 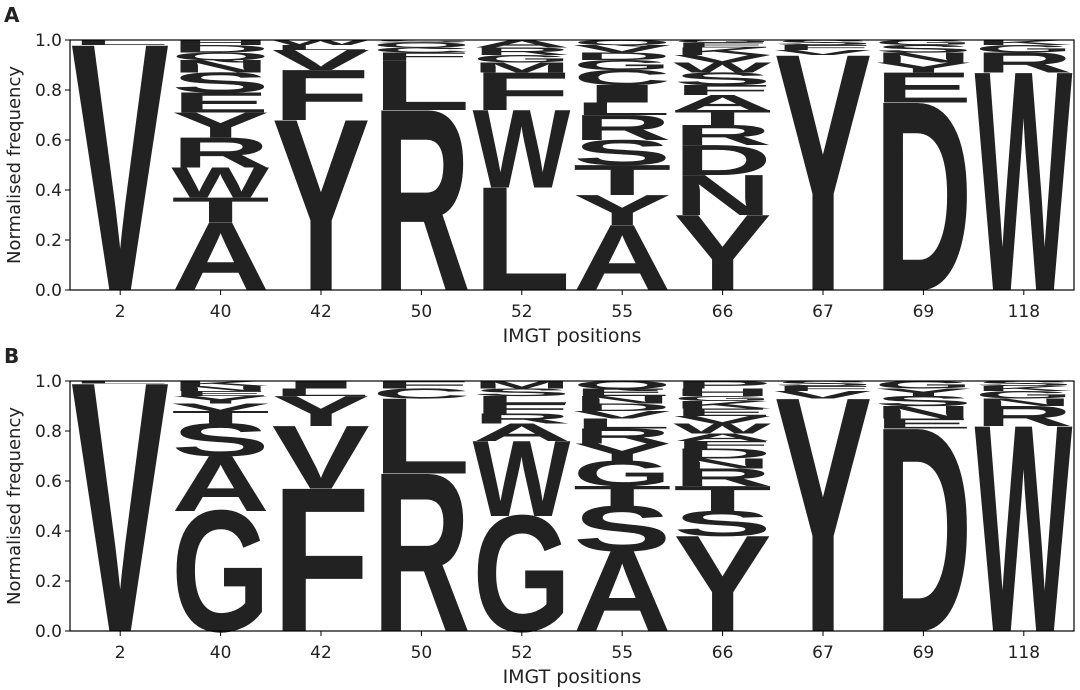 What do you see at coordinates (572, 336) in the screenshot?
I see `x-axis-label: IMGT positions` at bounding box center [572, 336].